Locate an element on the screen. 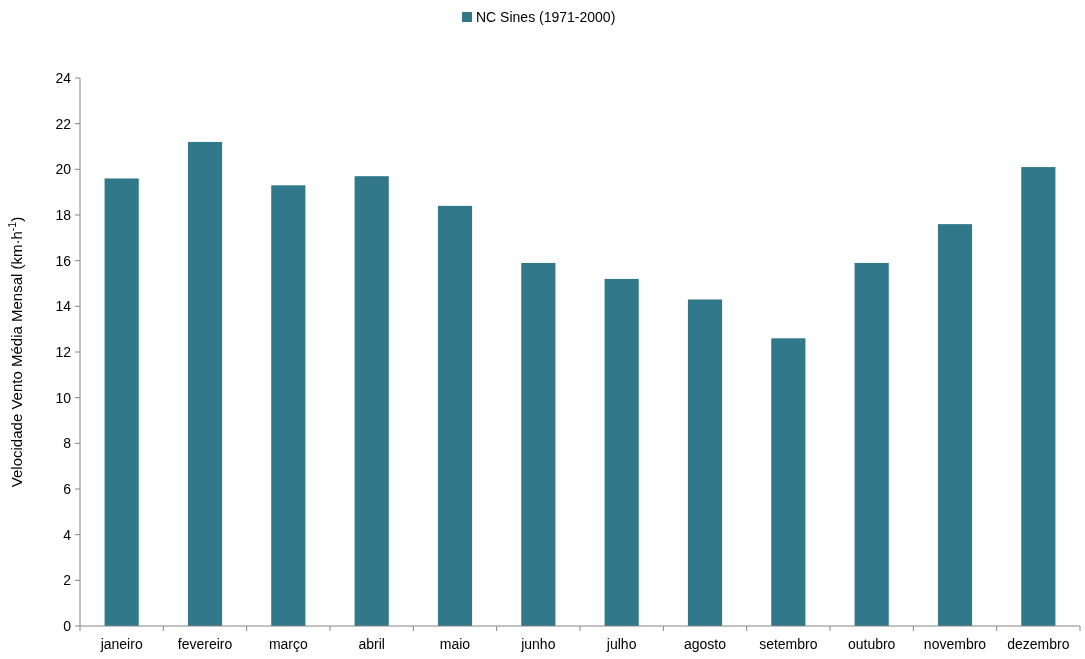 The height and width of the screenshot is (659, 1085). y-tick-label: 14 is located at coordinates (63, 306).